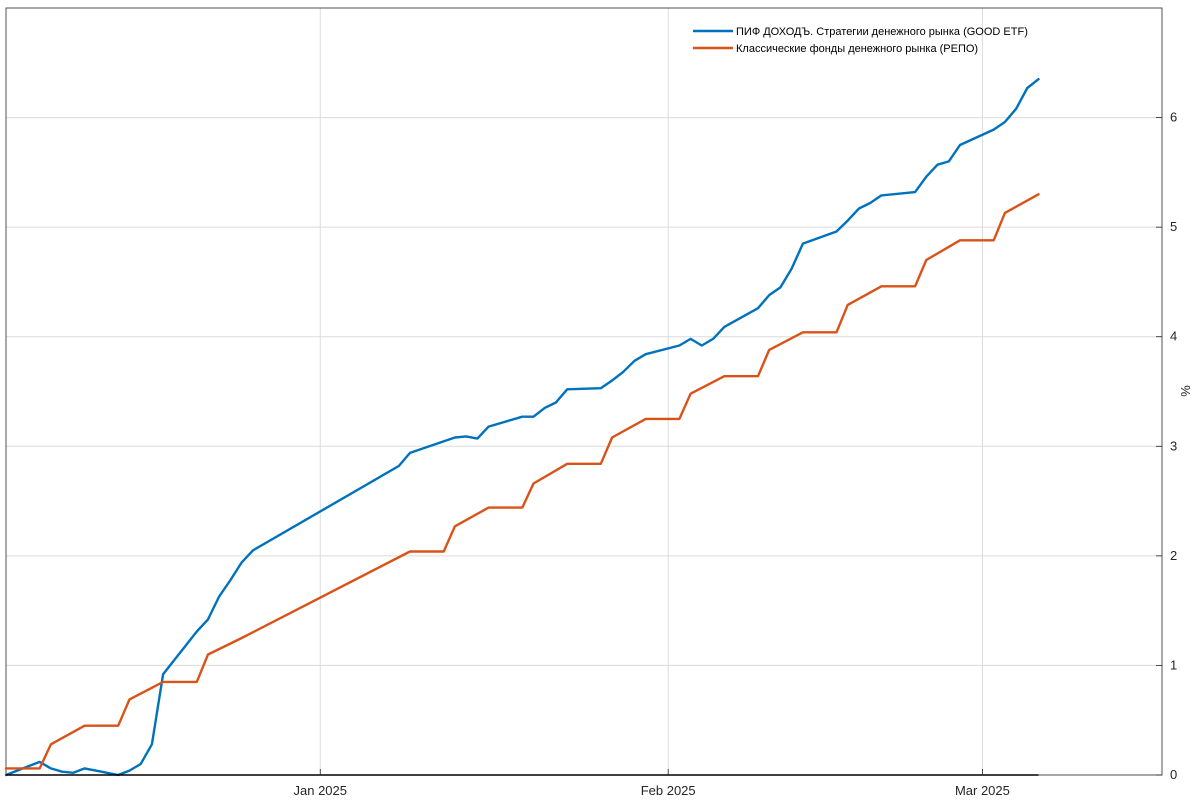 The height and width of the screenshot is (802, 1200). What do you see at coordinates (1173, 117) in the screenshot?
I see `y-tick-label: 6` at bounding box center [1173, 117].